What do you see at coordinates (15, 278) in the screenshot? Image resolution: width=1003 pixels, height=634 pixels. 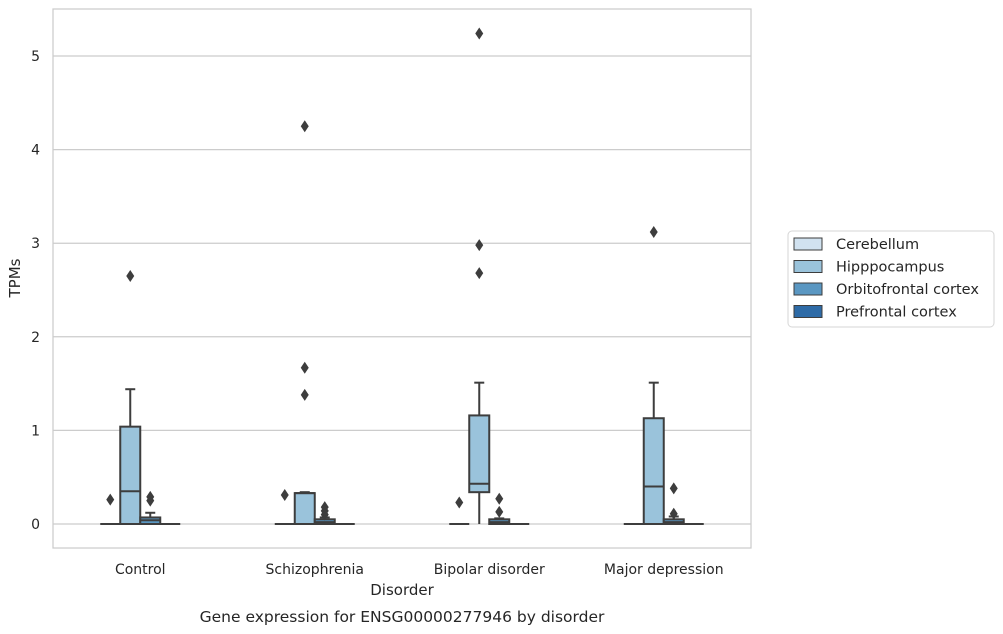 I see `y-axis-label: TPMs` at bounding box center [15, 278].